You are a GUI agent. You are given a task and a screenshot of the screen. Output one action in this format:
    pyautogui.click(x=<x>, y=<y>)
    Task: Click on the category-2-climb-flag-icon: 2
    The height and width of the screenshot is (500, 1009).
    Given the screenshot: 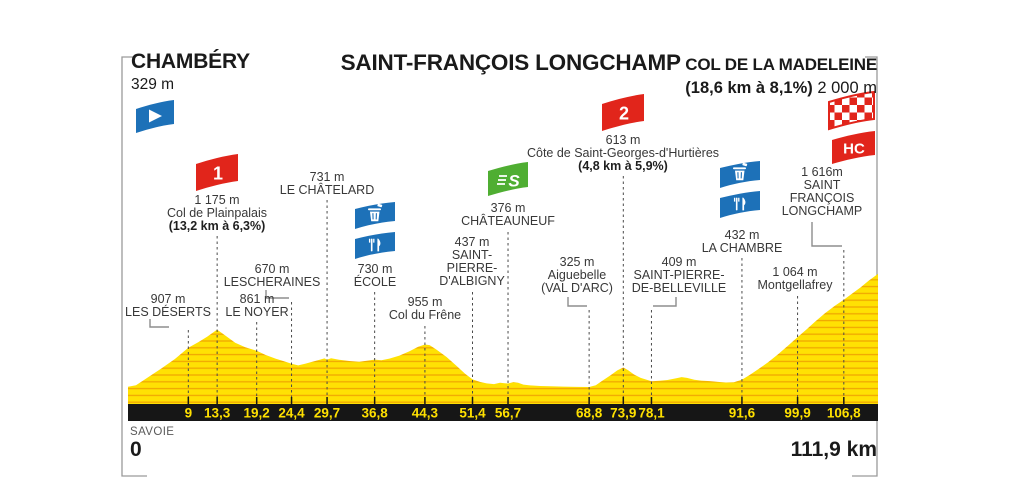 What is the action you would take?
    pyautogui.click(x=623, y=112)
    